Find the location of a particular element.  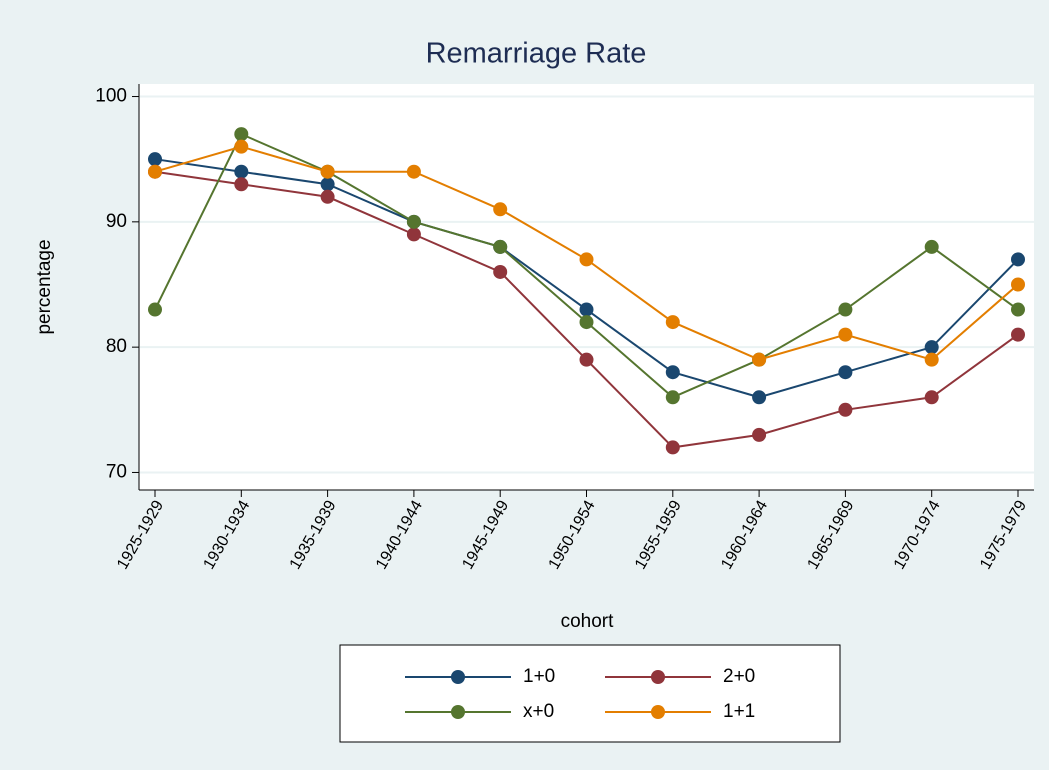

x-axis-label: cohort is located at coordinates (588, 621).